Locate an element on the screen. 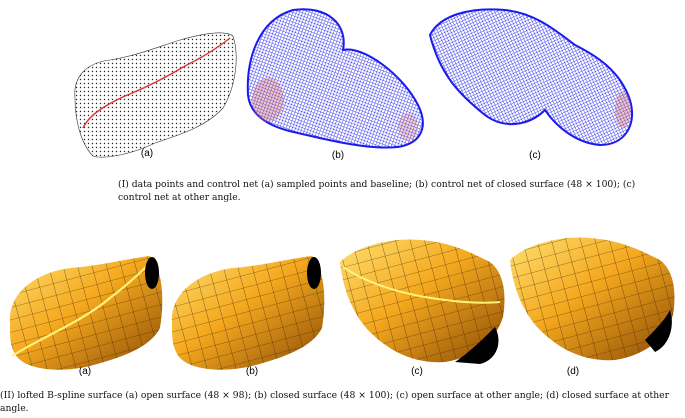 The height and width of the screenshot is (418, 685). figure-panel-bottom-c: (c) is located at coordinates (422, 306).